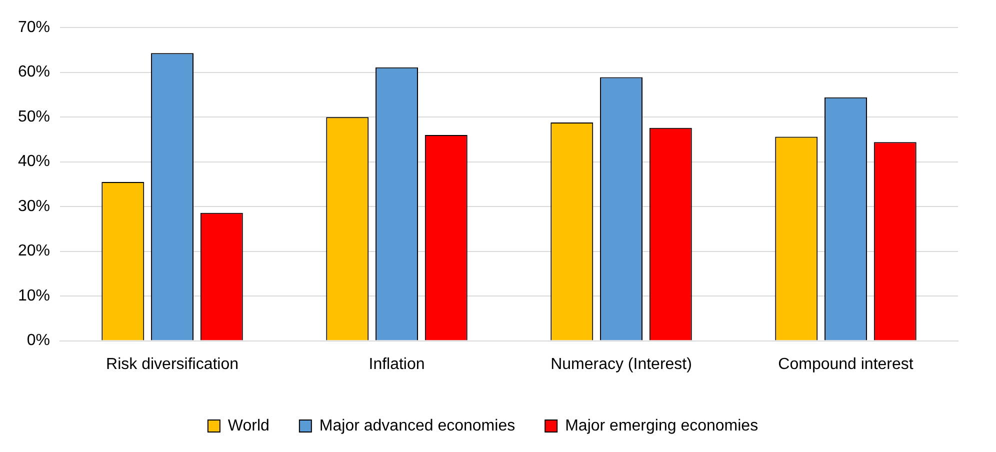 This screenshot has width=996, height=452. I want to click on x-tick-label: Numeracy (Interest), so click(621, 364).